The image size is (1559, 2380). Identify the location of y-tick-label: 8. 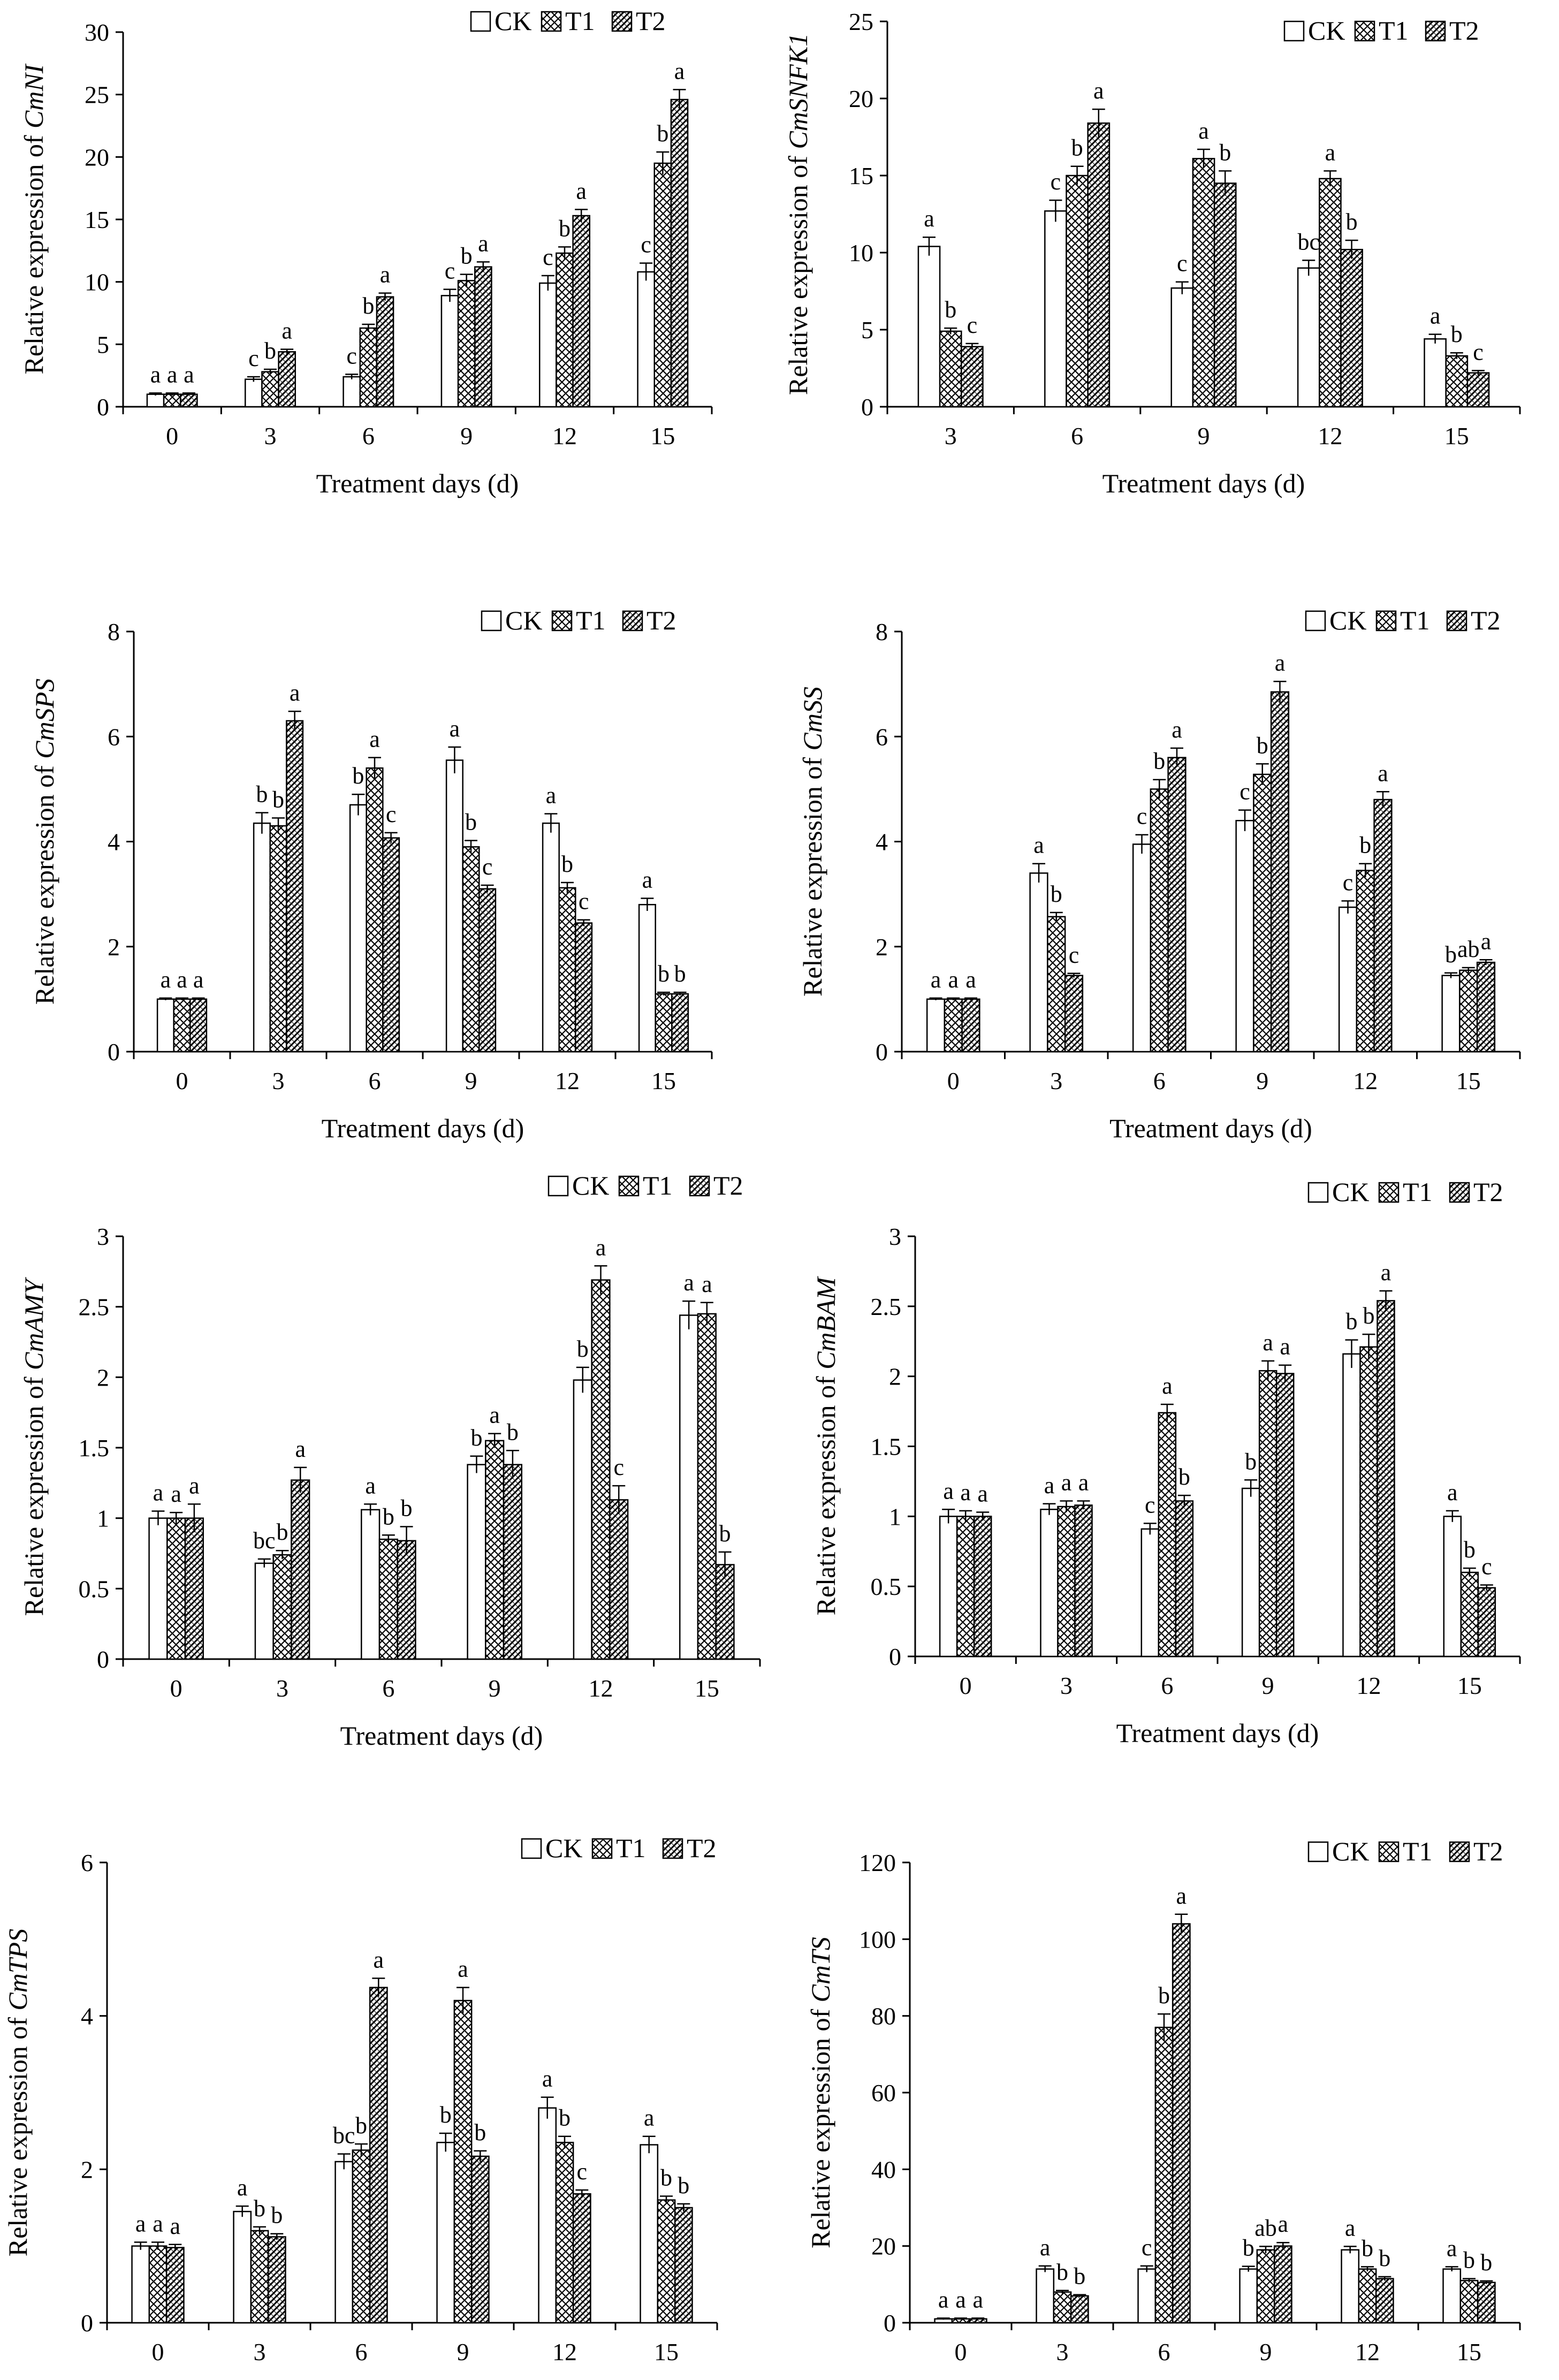
(882, 631).